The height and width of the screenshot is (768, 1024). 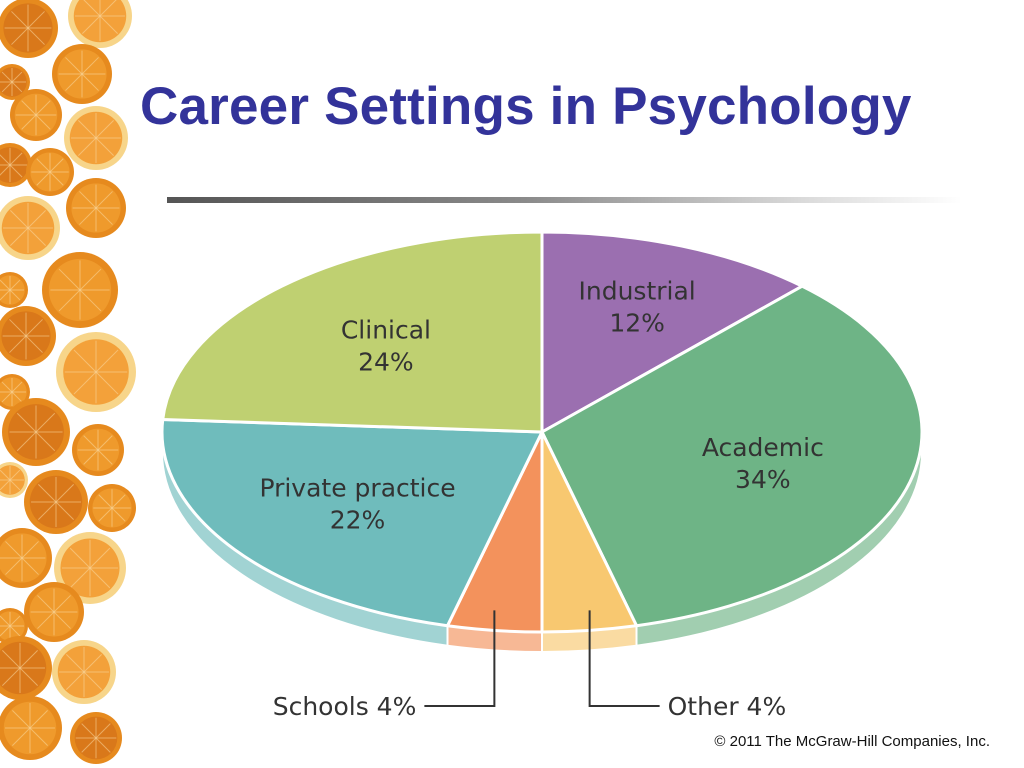 I want to click on slice-industrial, so click(x=672, y=332).